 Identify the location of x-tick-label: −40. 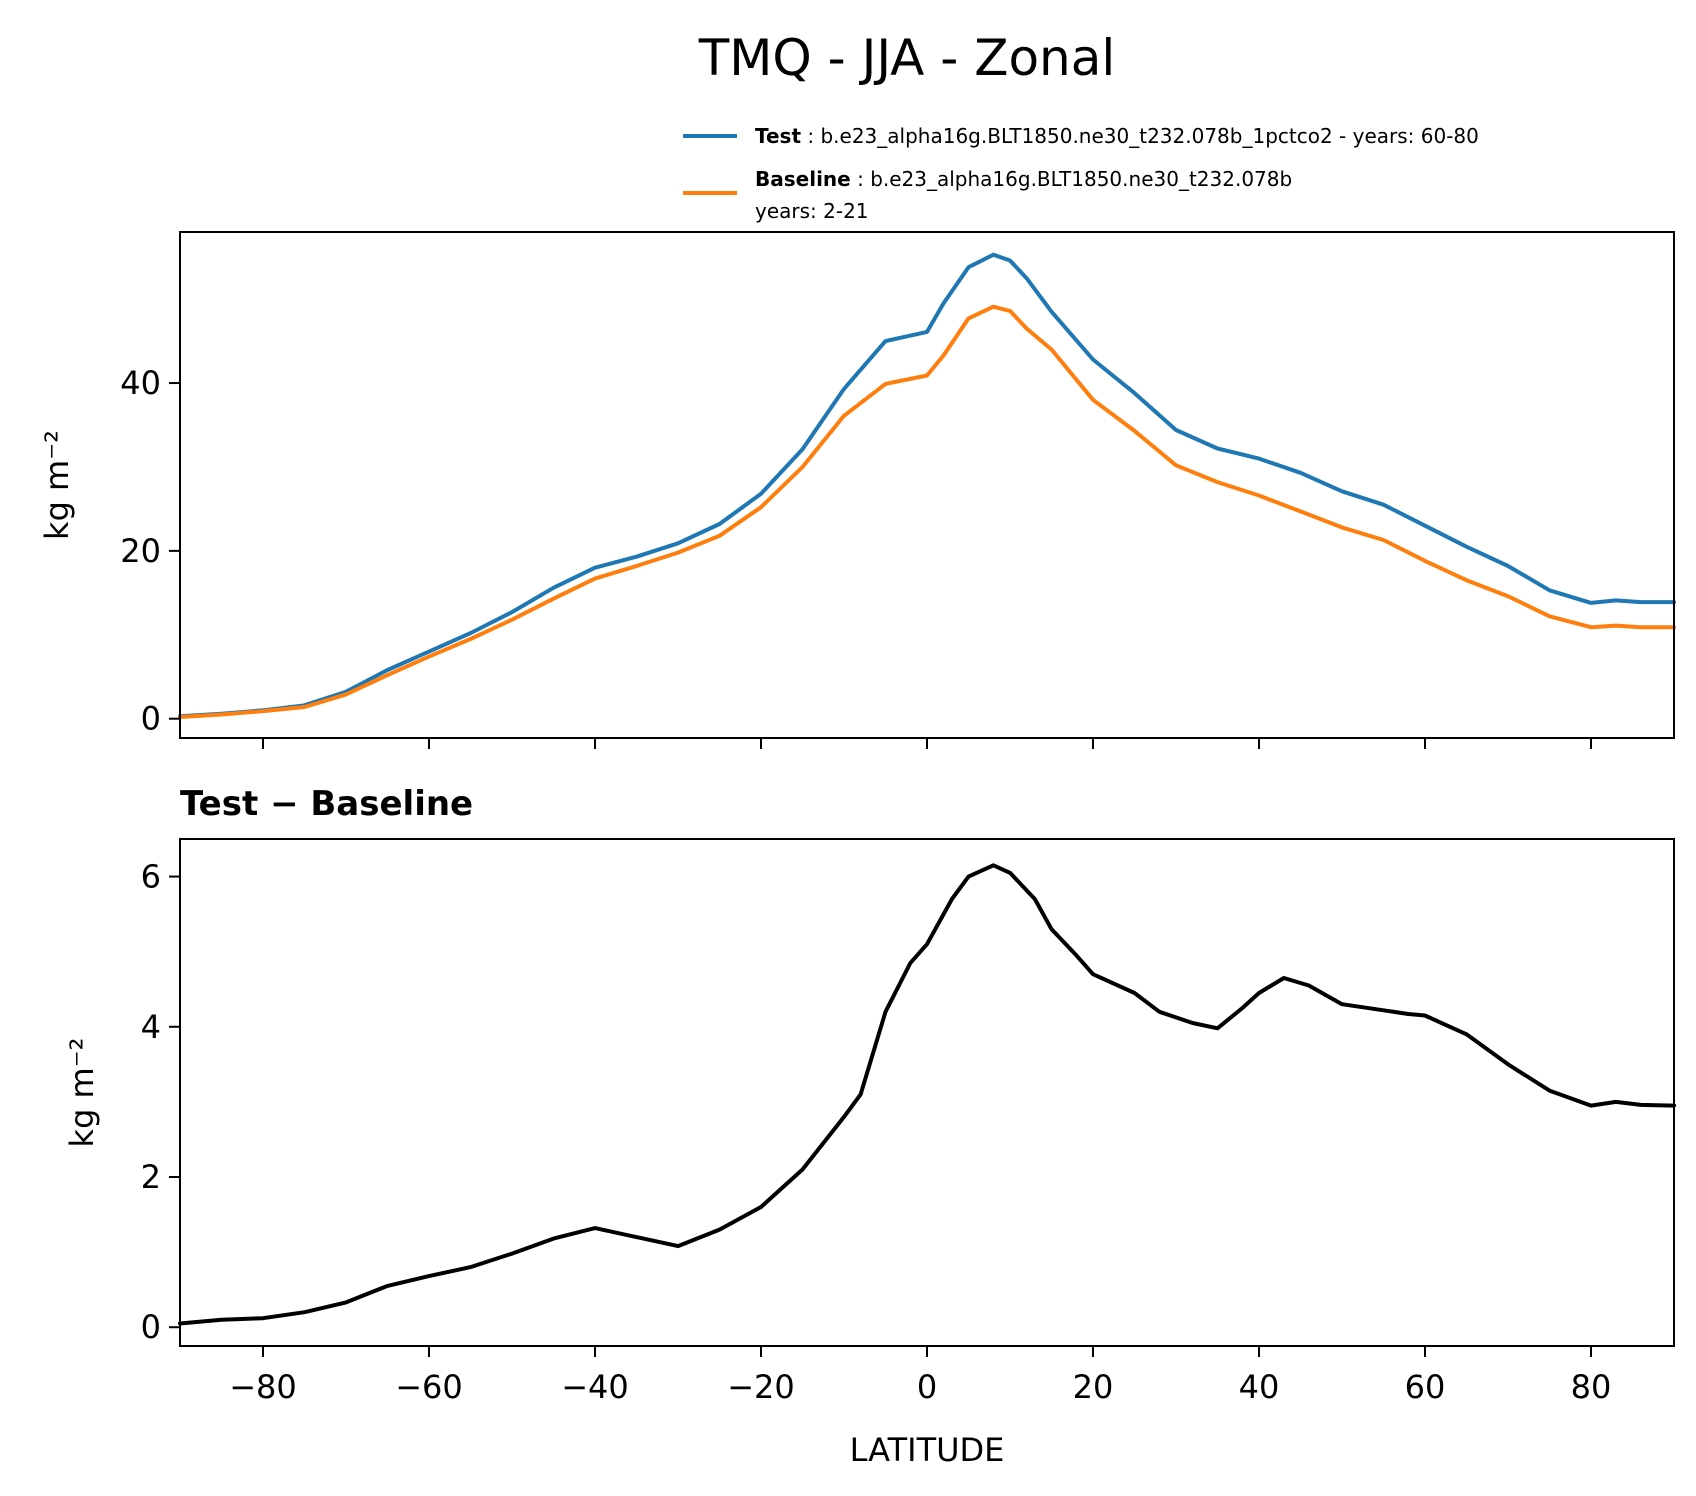
(595, 1387).